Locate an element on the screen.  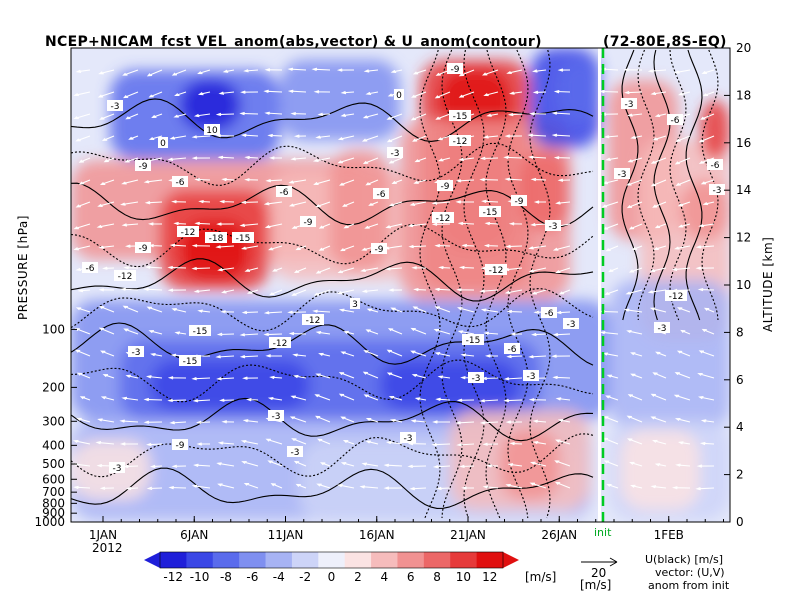
altitude-tick-label: 2 is located at coordinates (740, 475).